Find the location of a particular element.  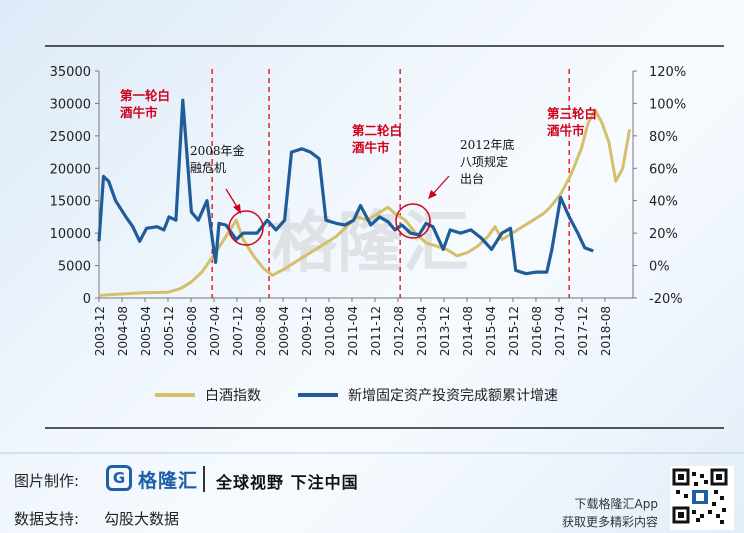

x-tick-label: 2005-12 is located at coordinates (169, 331).